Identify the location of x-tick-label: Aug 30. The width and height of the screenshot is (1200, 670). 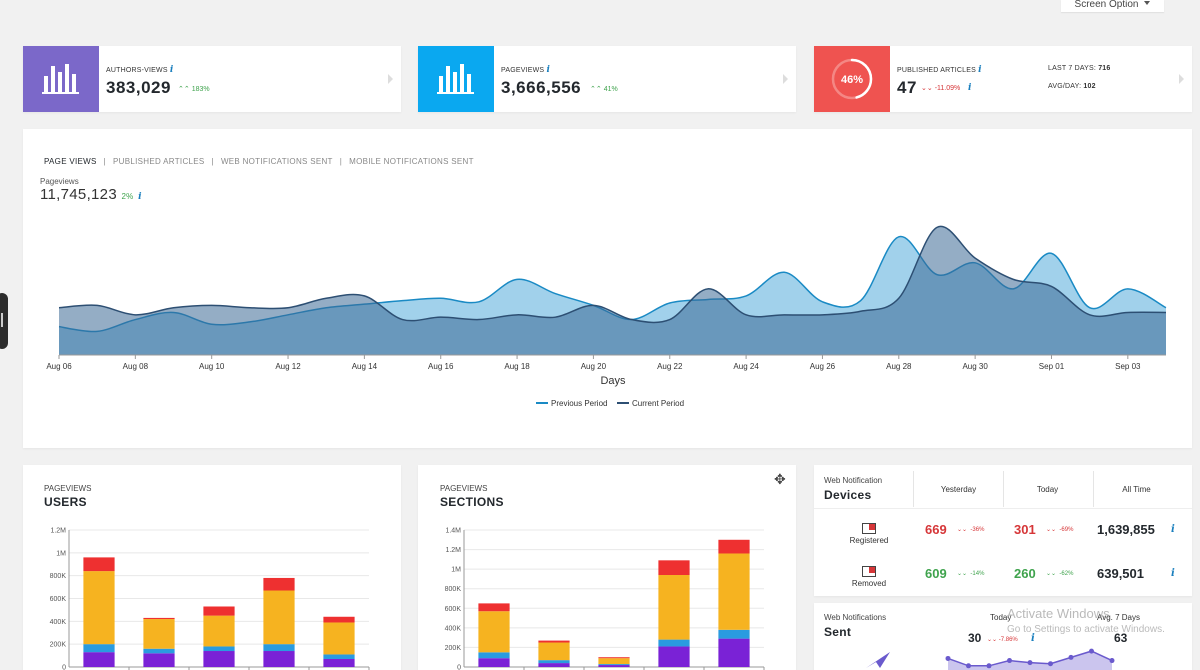
(975, 366).